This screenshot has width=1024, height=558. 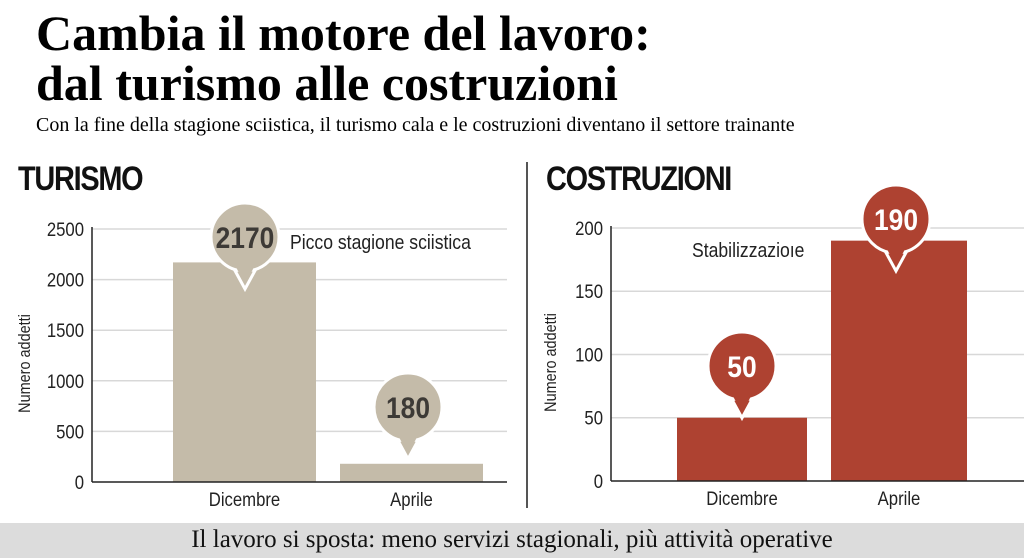 I want to click on annotation: Picco stagione sciistica, so click(x=380, y=242).